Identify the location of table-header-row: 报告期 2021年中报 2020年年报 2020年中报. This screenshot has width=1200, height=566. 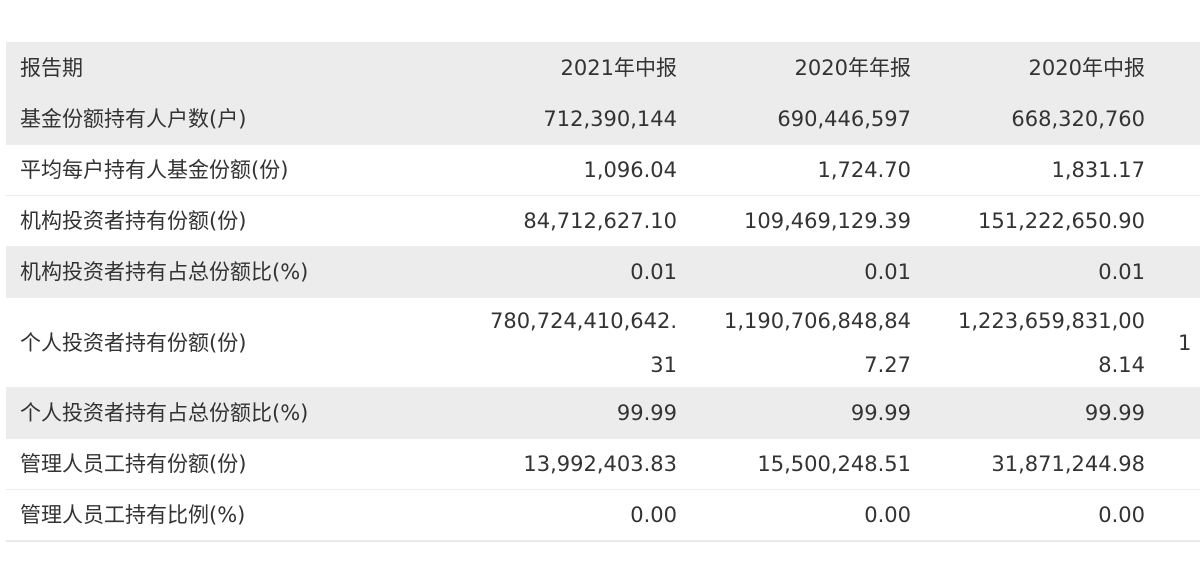
(603, 68).